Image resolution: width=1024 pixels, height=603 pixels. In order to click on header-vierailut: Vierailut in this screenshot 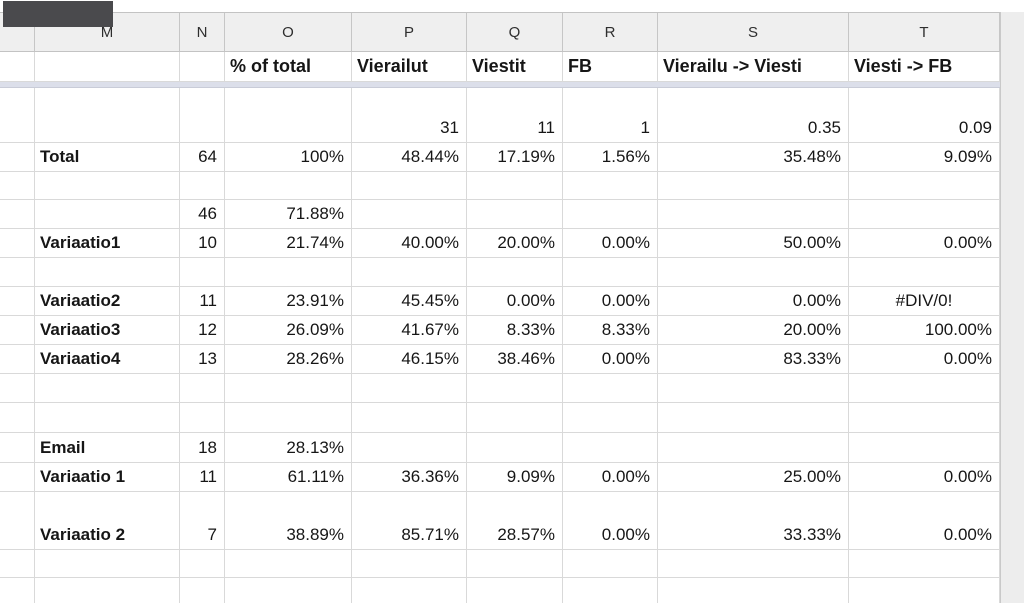, I will do `click(409, 66)`.